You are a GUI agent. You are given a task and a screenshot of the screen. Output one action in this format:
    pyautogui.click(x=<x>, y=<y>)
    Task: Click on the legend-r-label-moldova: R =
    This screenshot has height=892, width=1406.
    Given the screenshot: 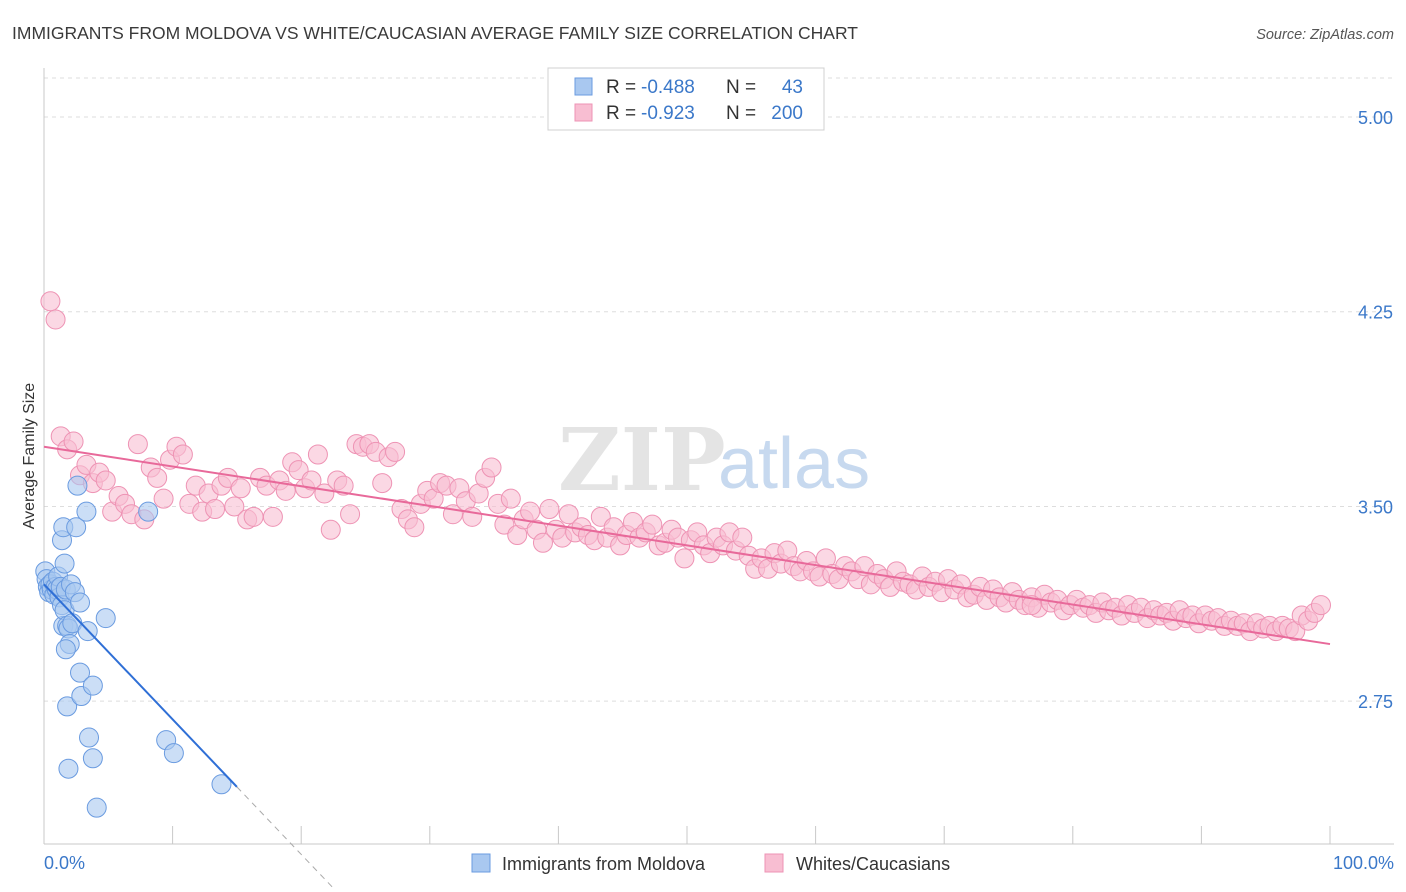 What is the action you would take?
    pyautogui.click(x=621, y=87)
    